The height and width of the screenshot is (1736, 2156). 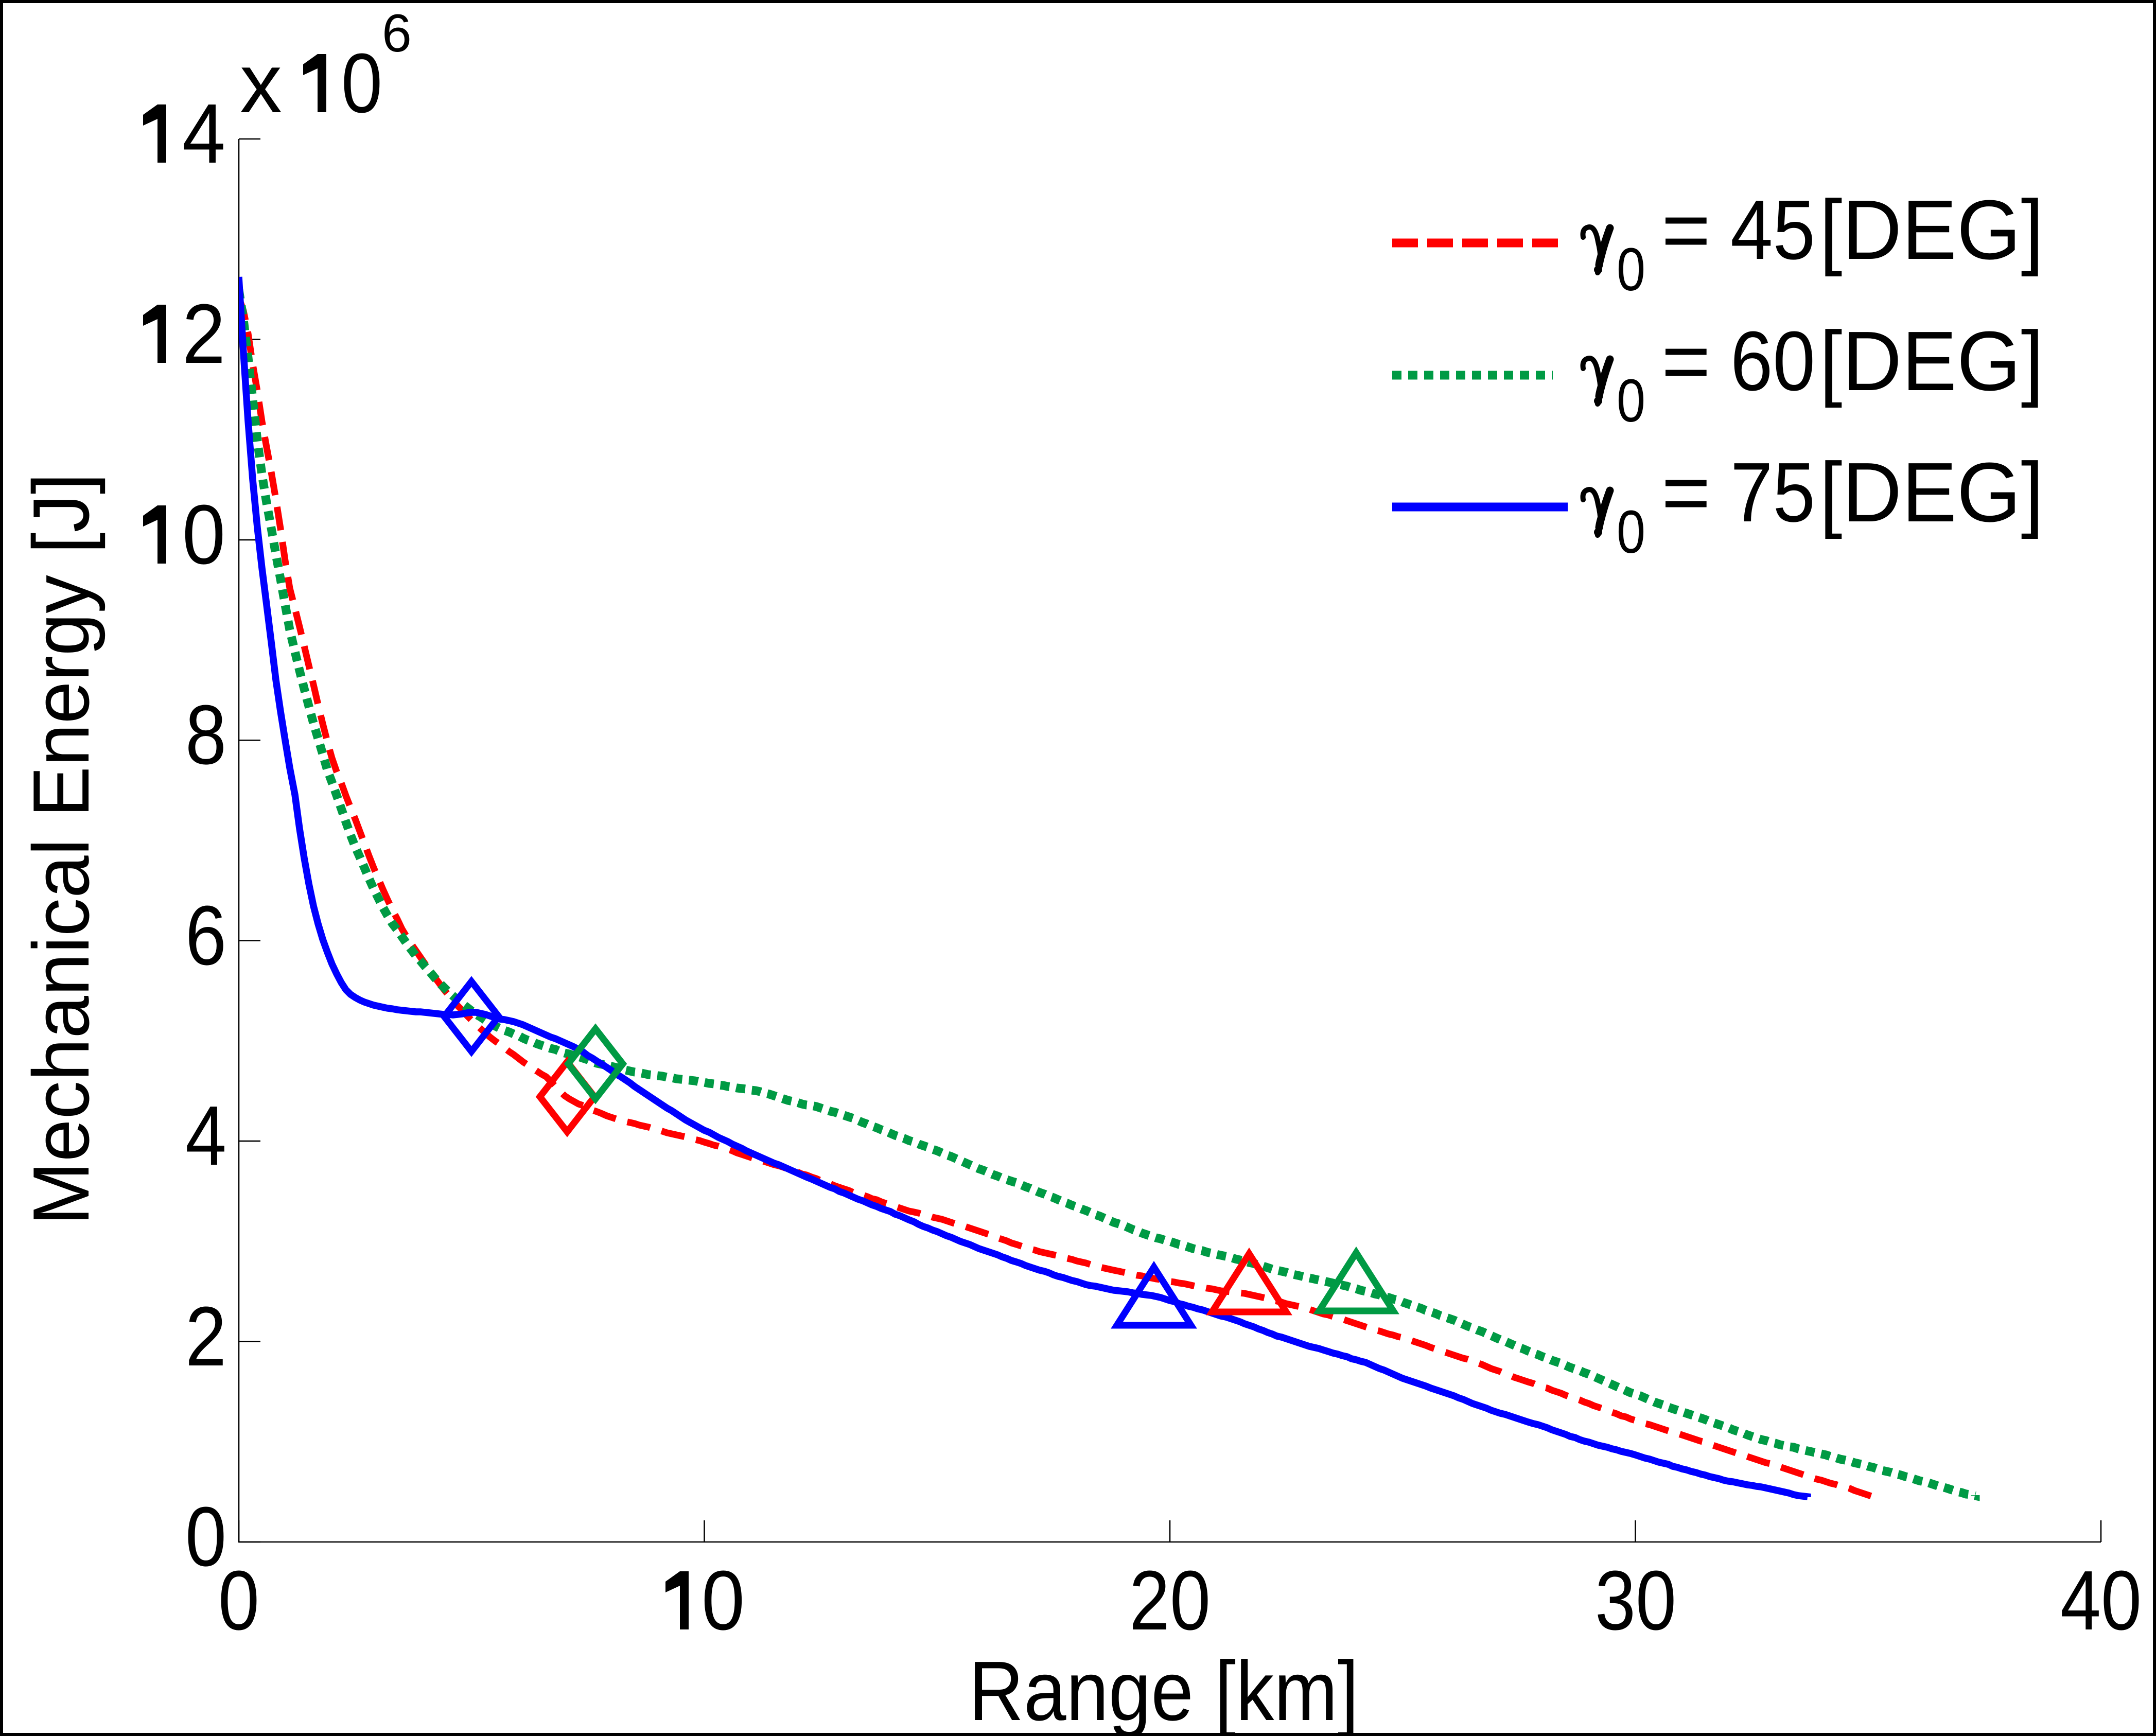 What do you see at coordinates (1773, 361) in the screenshot?
I see `svg-text: 60` at bounding box center [1773, 361].